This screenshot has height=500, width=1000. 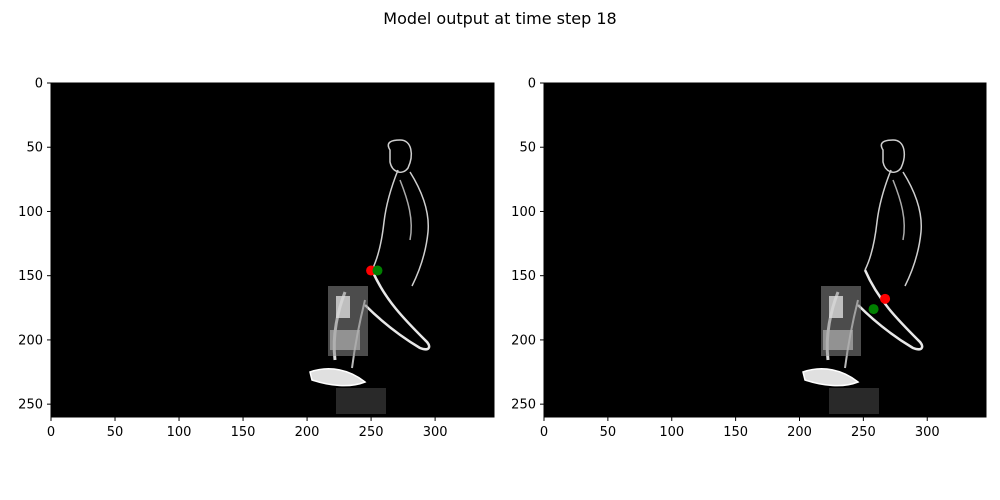 I want to click on left-points, so click(x=374, y=270).